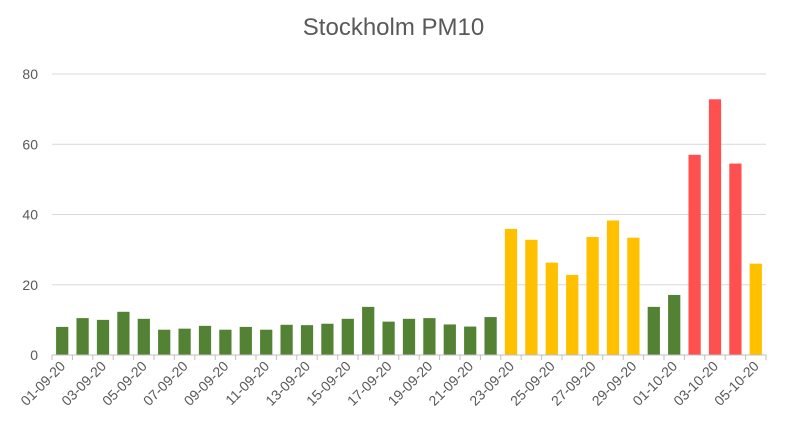 This screenshot has height=436, width=787. What do you see at coordinates (206, 383) in the screenshot?
I see `x-tick-label-09-09-20: 09-09-20` at bounding box center [206, 383].